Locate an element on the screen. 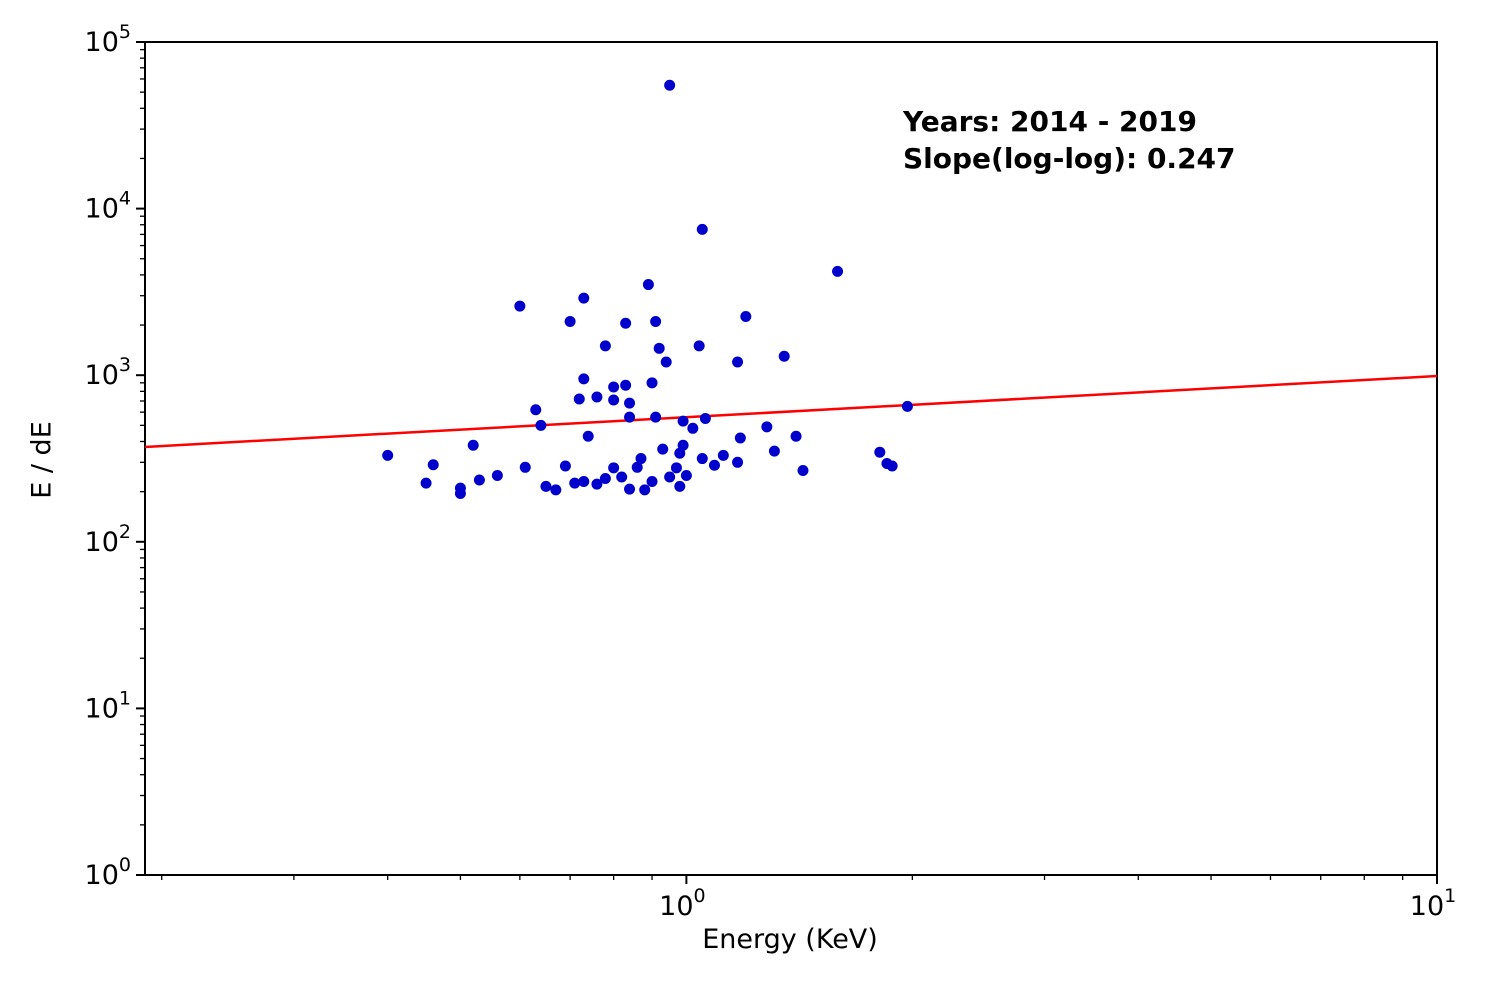  y-axis-label: E / dE is located at coordinates (42, 460).